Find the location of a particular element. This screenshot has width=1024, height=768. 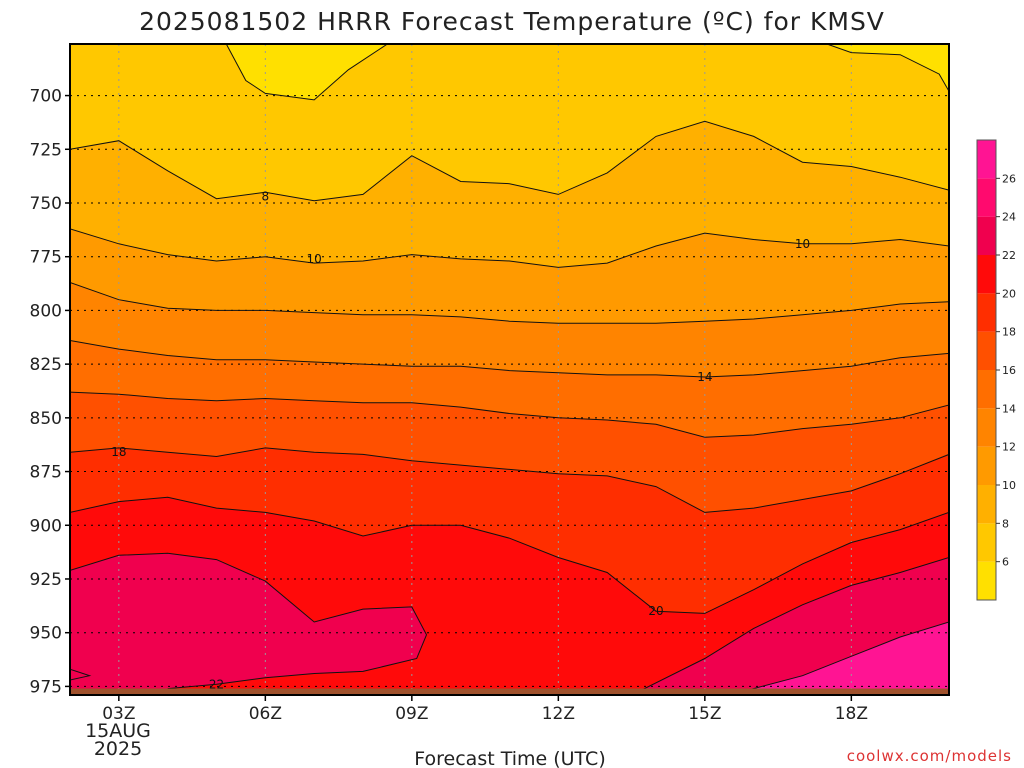

x-date-line2: 2025 is located at coordinates (118, 749).